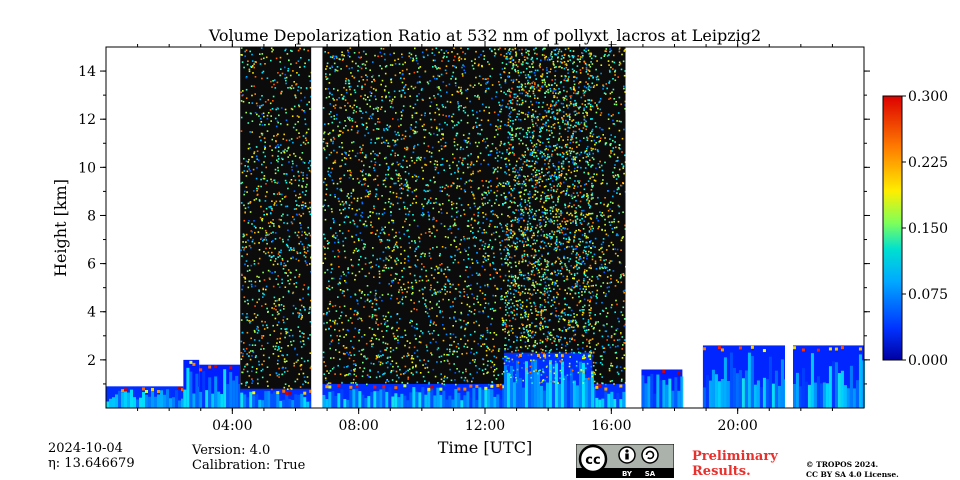 The height and width of the screenshot is (480, 960). I want to click on y-tick-label: 2, so click(91, 361).